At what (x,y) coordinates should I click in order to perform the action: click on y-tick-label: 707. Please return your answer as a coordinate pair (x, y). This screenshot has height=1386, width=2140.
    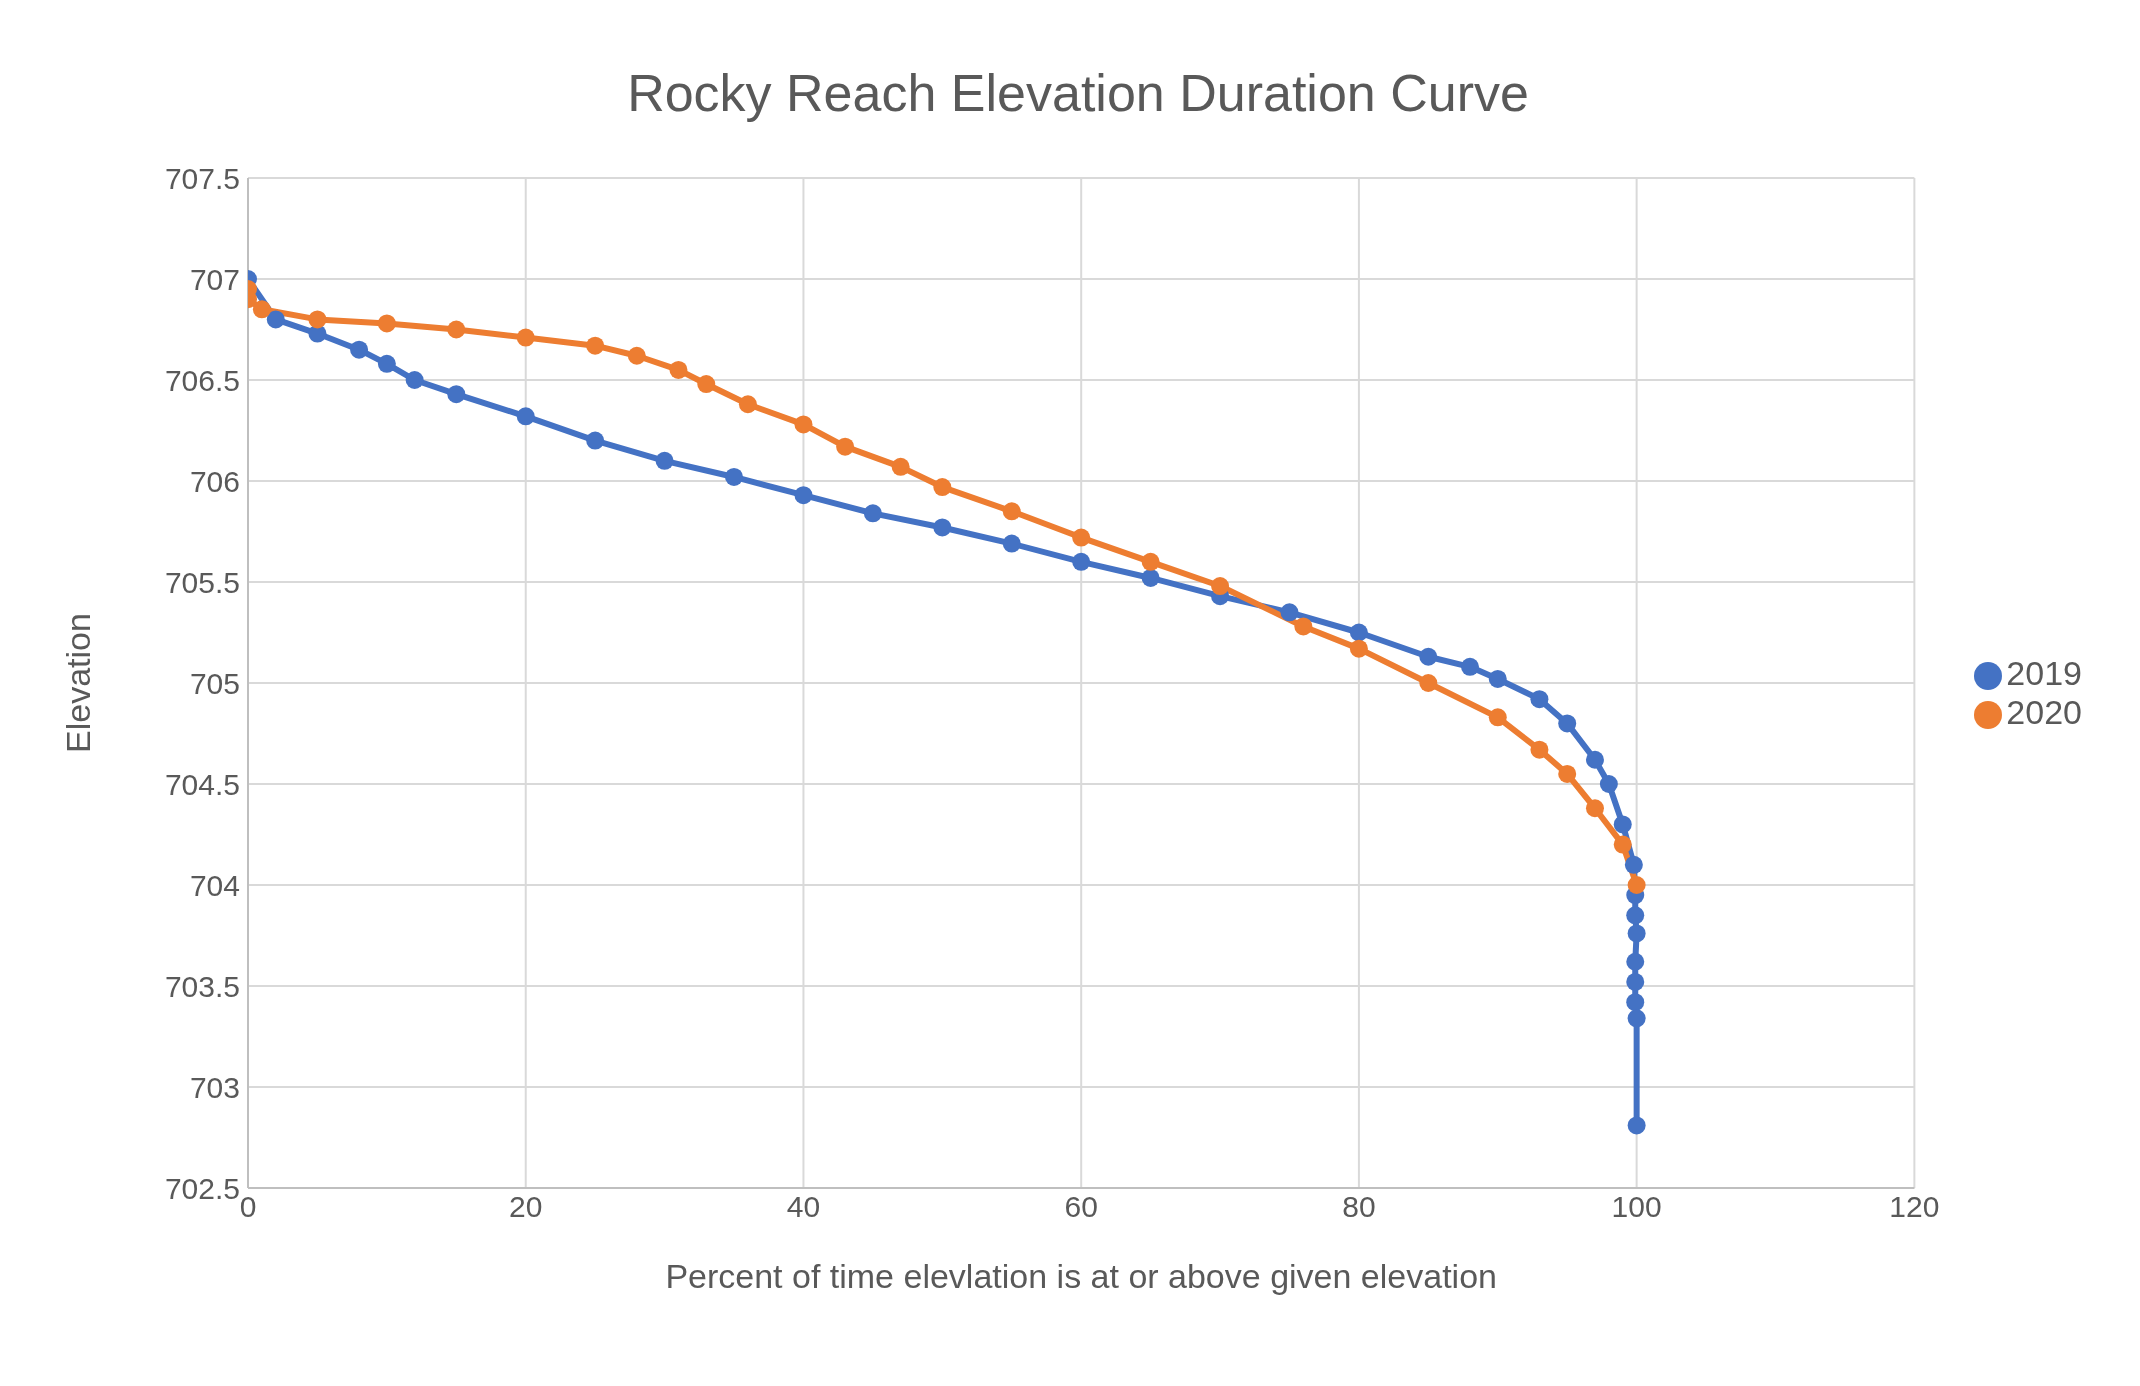
    Looking at the image, I should click on (214, 279).